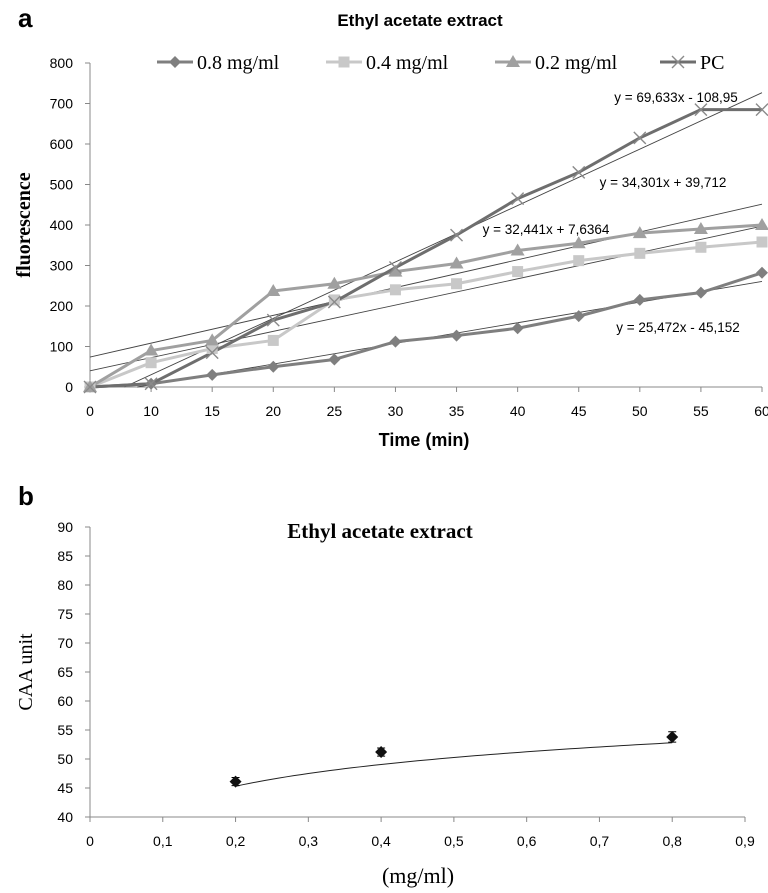 The image size is (768, 893). Describe the element at coordinates (238, 63) in the screenshot. I see `legend-label: 0.8 mg/ml` at that location.